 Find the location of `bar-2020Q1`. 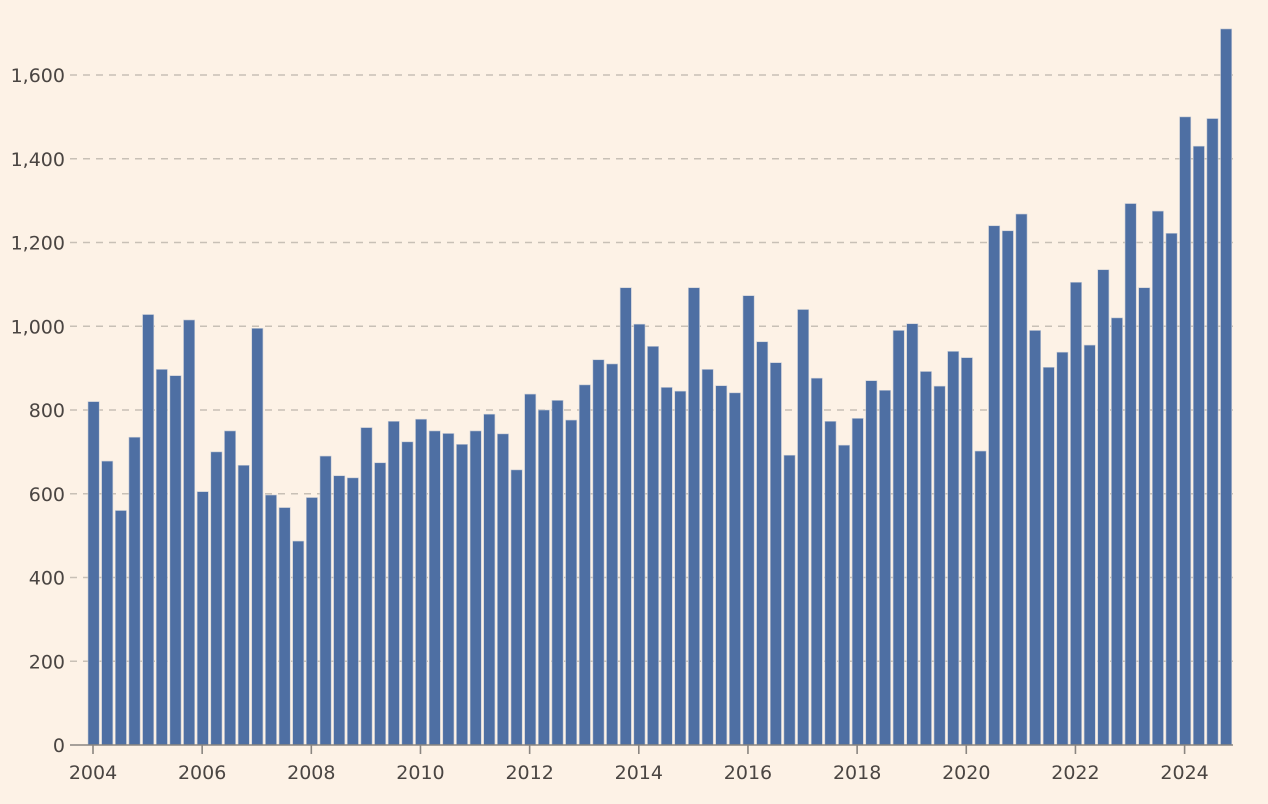

bar-2020Q1 is located at coordinates (966, 551).